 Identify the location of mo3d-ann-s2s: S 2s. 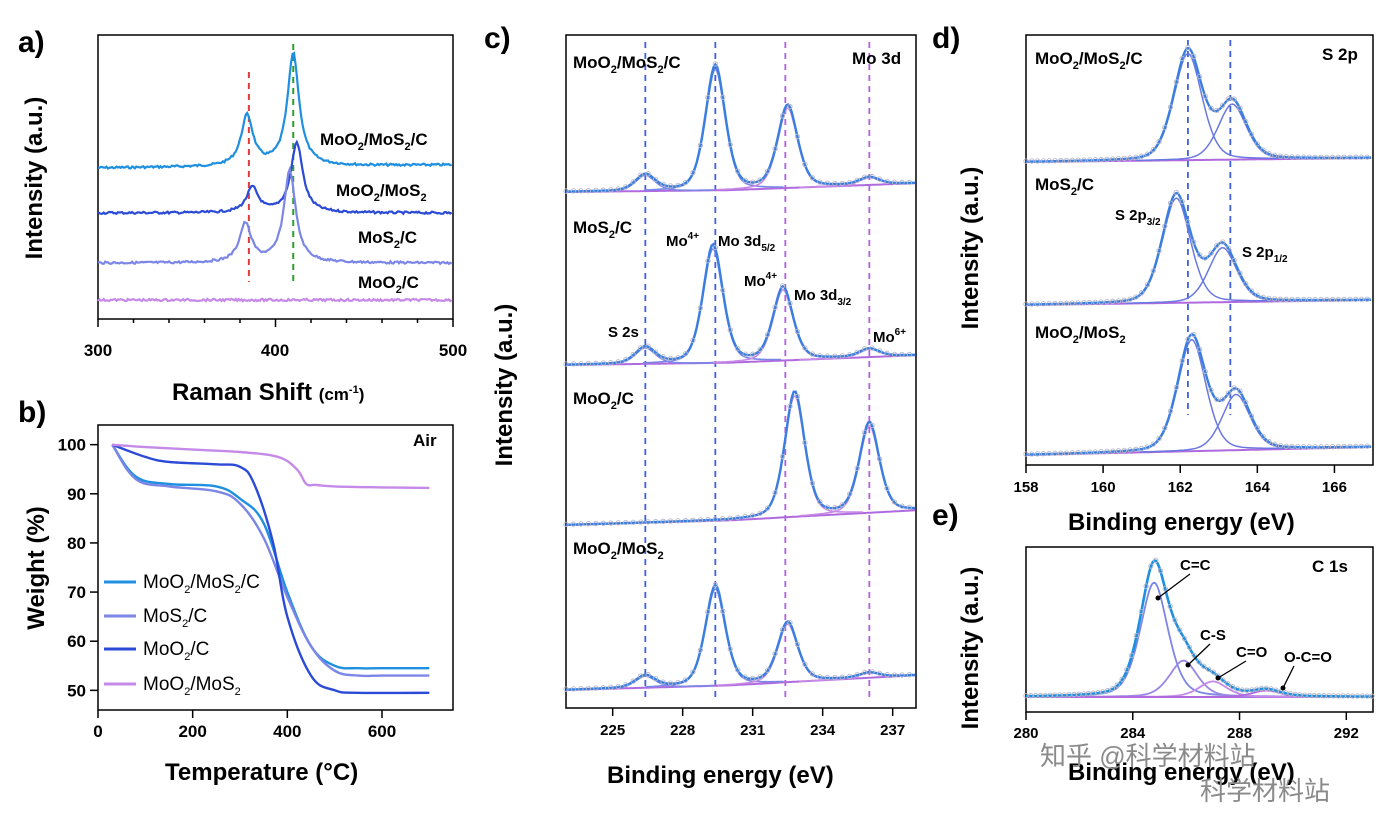
(623, 332).